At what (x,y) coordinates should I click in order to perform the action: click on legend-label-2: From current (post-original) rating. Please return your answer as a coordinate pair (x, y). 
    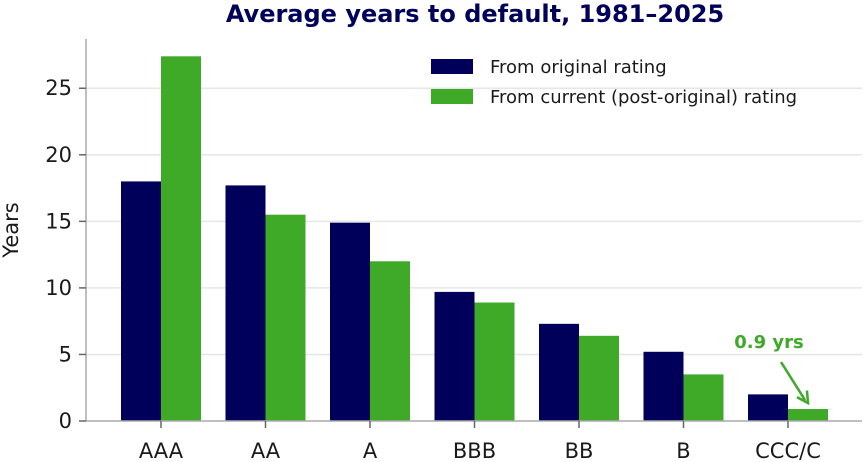
    Looking at the image, I should click on (643, 97).